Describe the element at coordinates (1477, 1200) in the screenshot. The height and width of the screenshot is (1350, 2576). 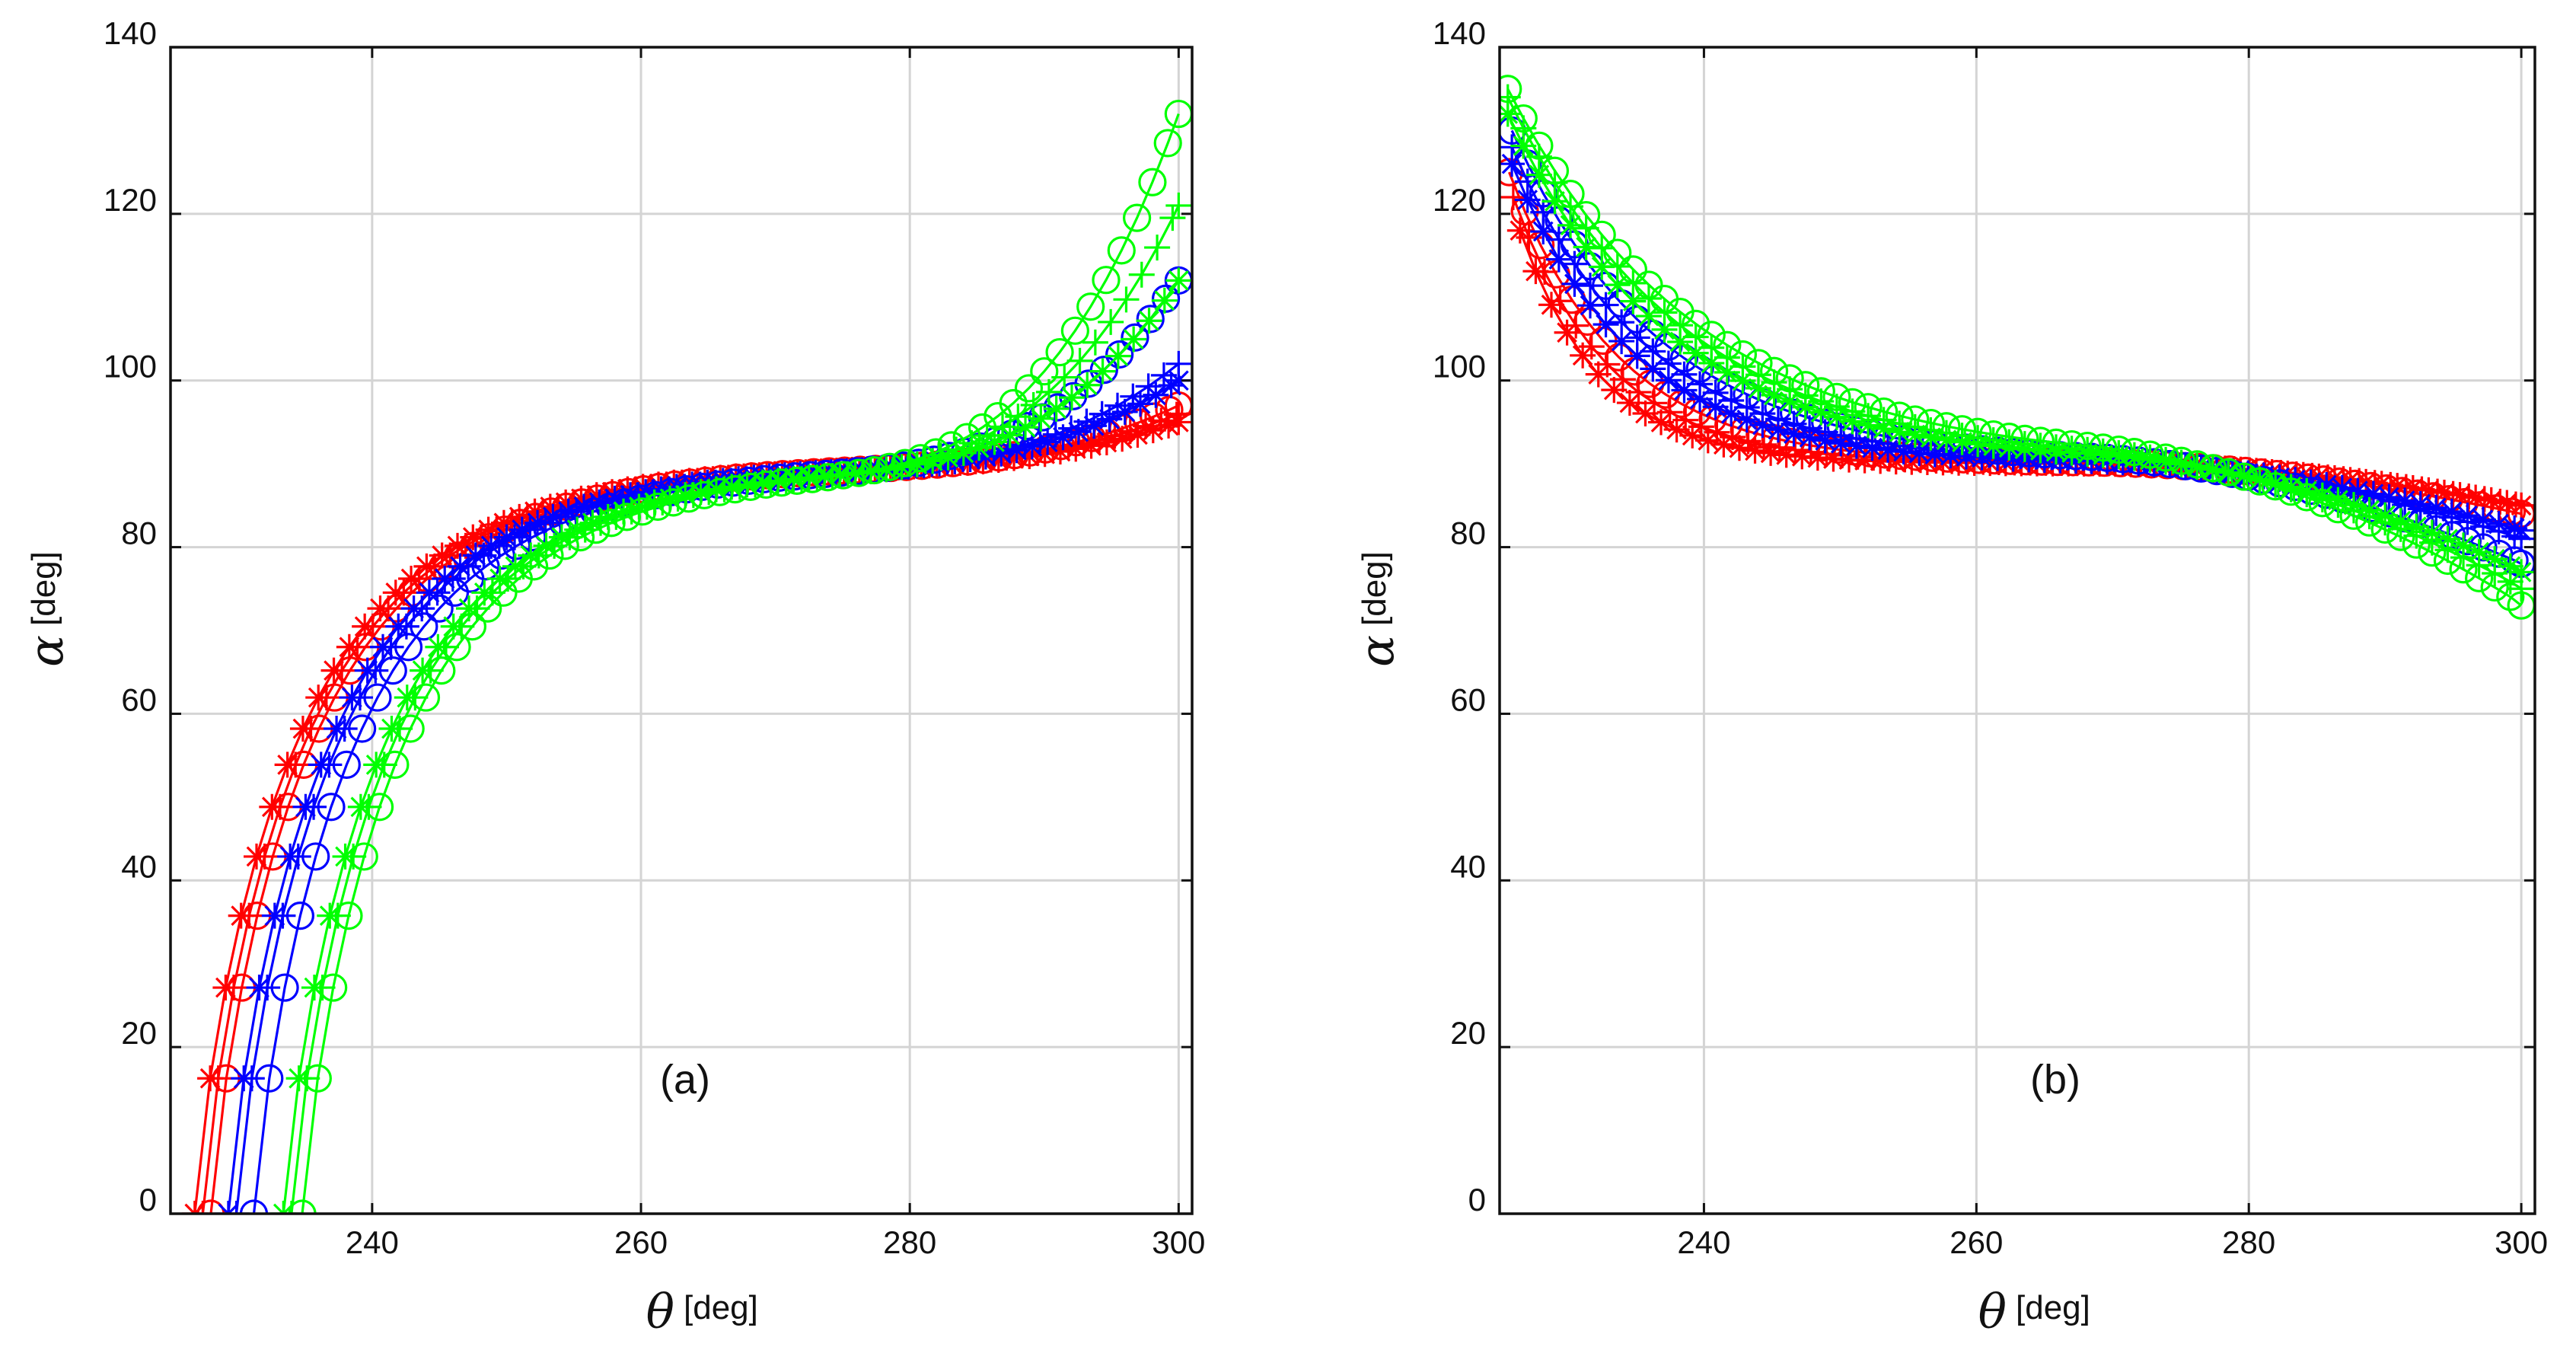
I see `y-tick-label: 0` at that location.